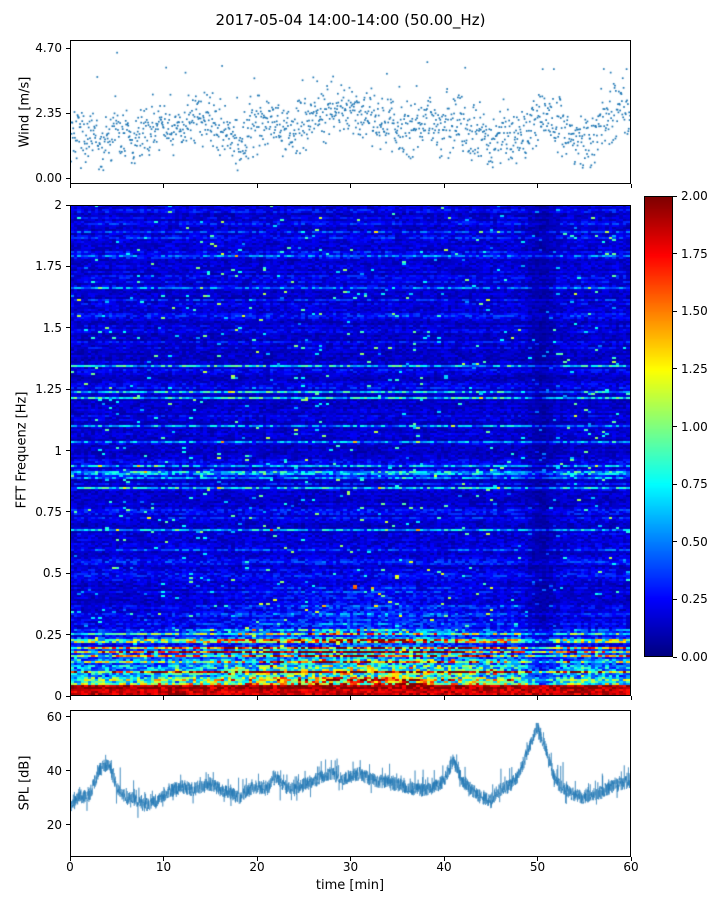  I want to click on spectrogram-ytick-label: 1.75, so click(48, 266).